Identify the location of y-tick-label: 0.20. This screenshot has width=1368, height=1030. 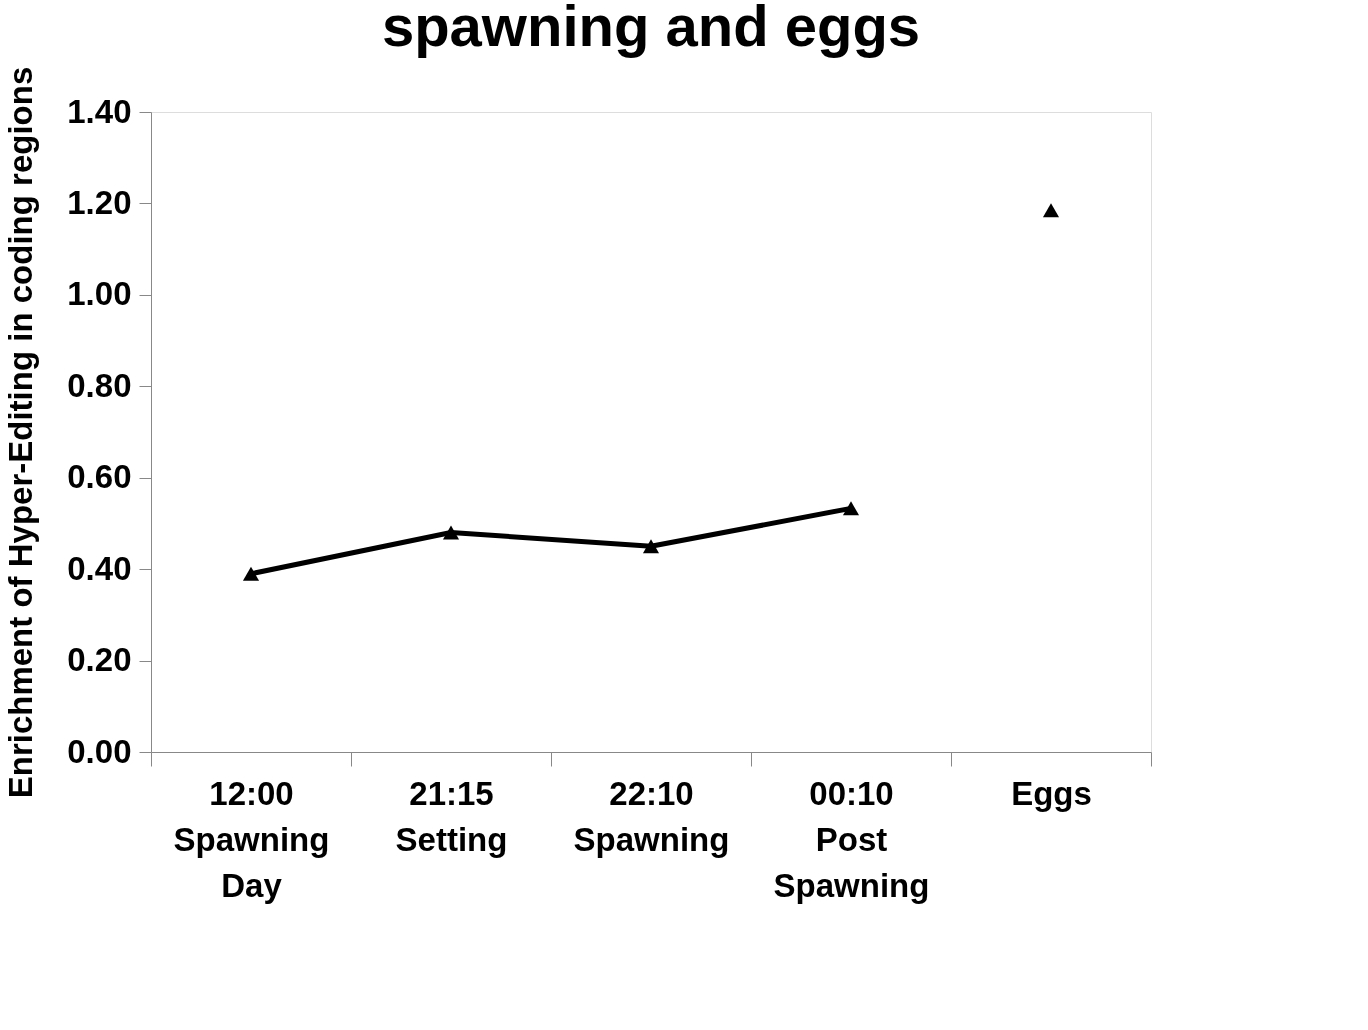
(99, 660).